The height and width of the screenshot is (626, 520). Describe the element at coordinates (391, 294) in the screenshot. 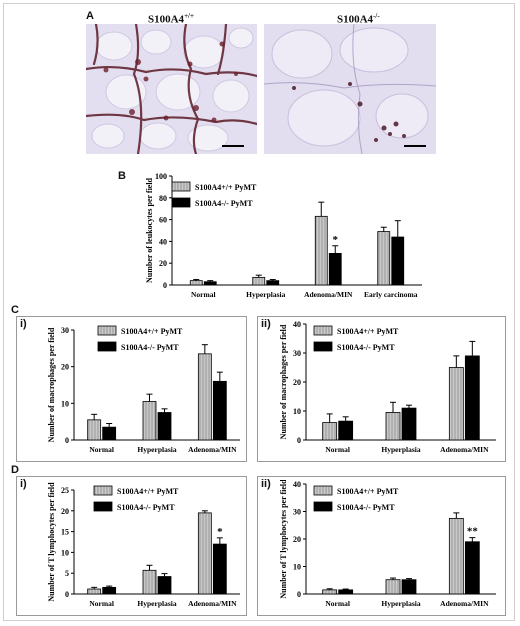

I see `x-tick-label: Early carcinoma` at that location.